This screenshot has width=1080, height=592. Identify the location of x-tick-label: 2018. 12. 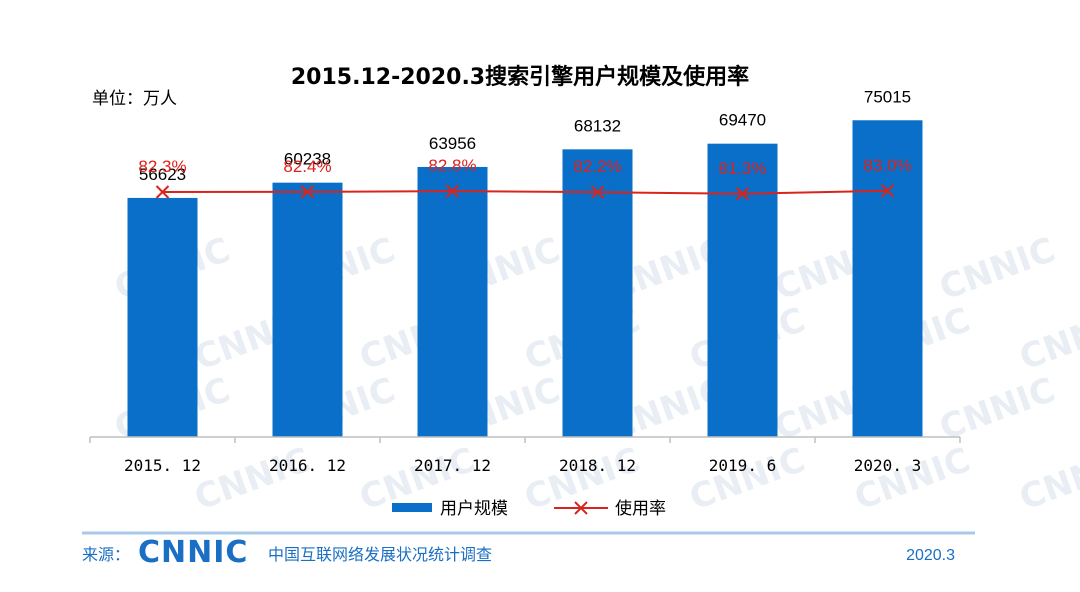
(597, 465).